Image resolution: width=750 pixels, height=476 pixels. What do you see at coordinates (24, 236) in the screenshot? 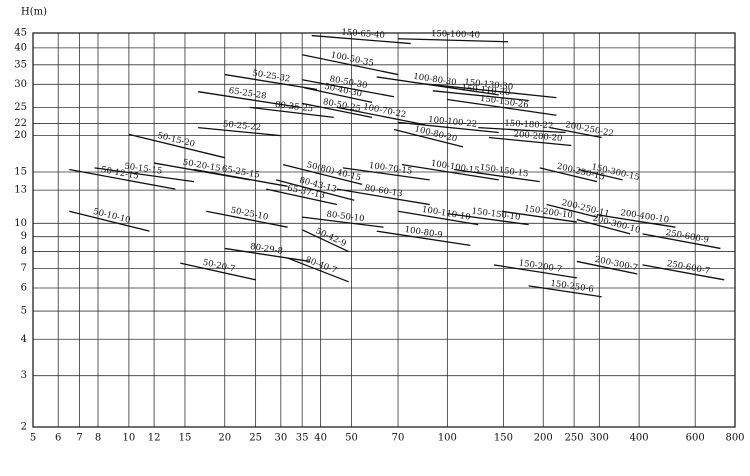
I see `y-tick-label: 9` at bounding box center [24, 236].